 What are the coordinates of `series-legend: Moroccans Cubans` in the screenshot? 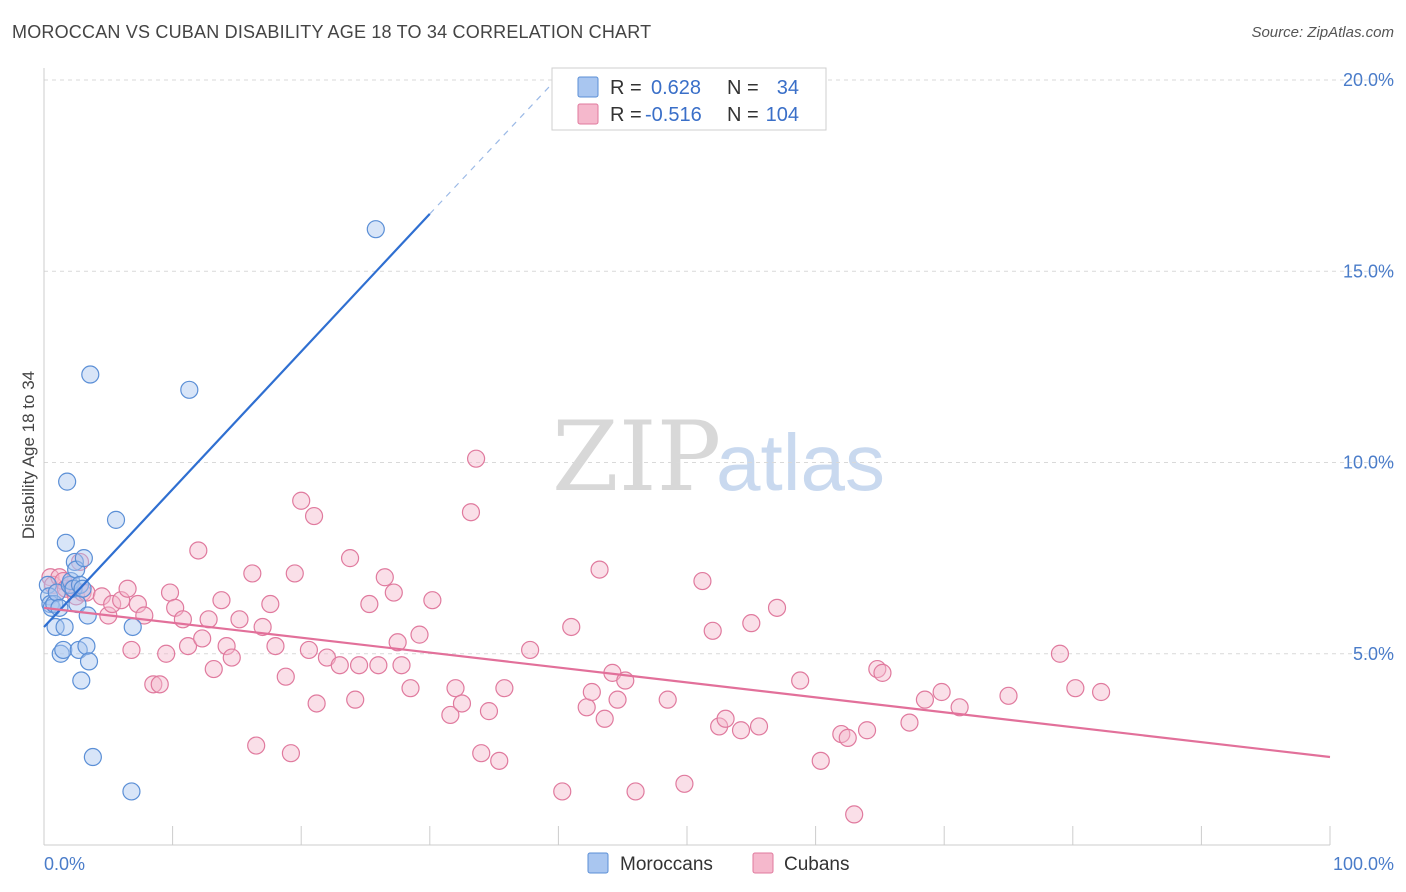 It's located at (718, 863).